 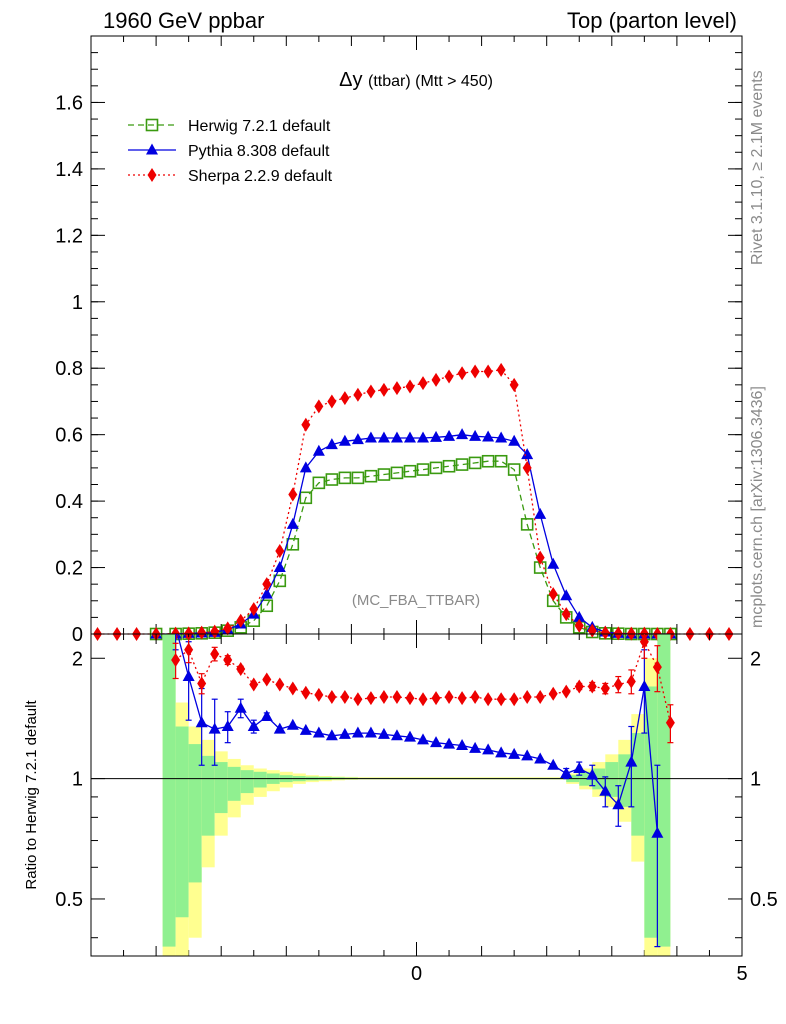 I want to click on legend-entry: Herwig 7.2.1 default, so click(x=229, y=126).